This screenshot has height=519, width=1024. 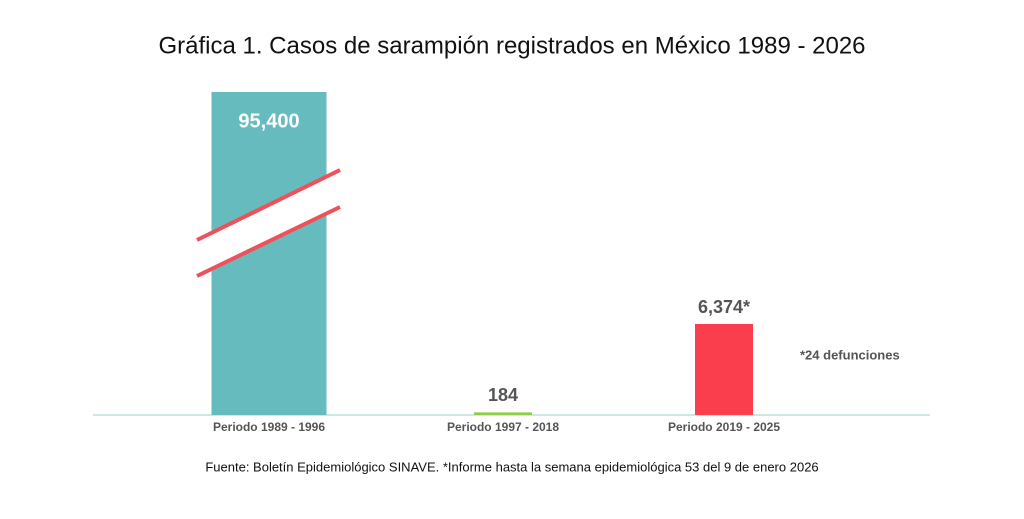 I want to click on annotation: *24 defunciones, so click(x=850, y=354).